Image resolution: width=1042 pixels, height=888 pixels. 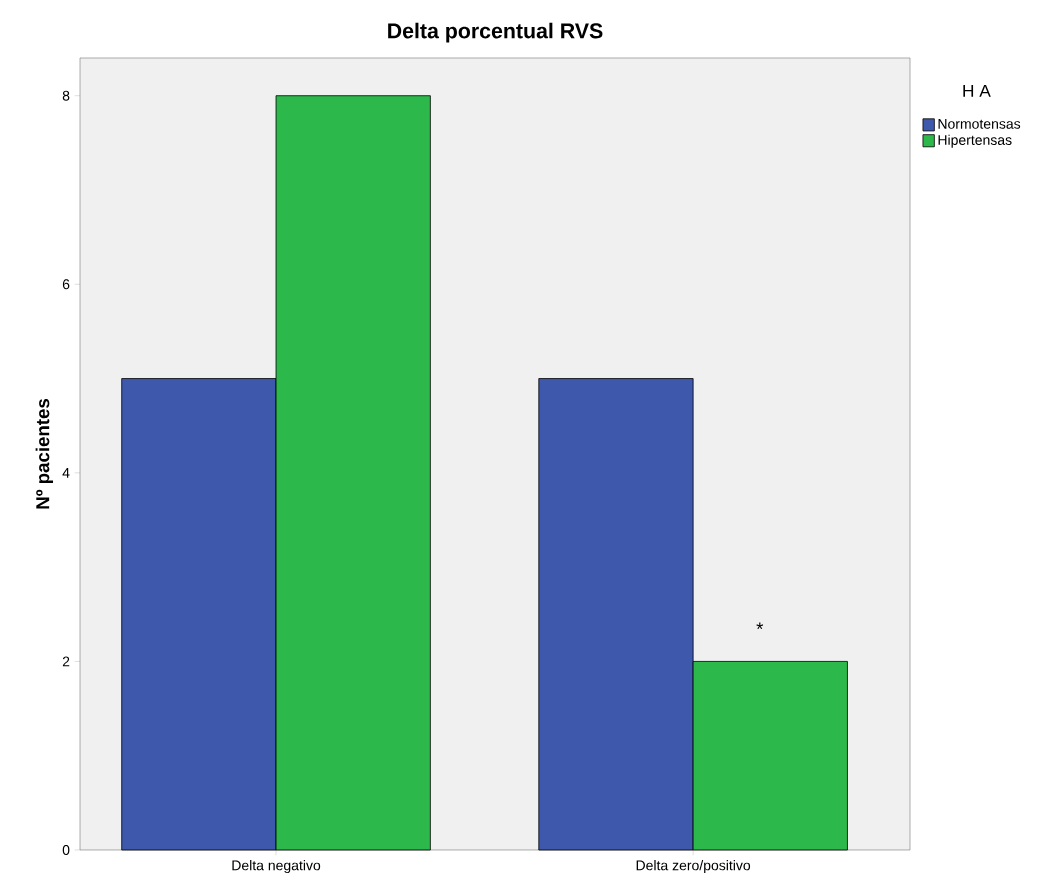 What do you see at coordinates (66, 850) in the screenshot?
I see `y-tick-label: 0` at bounding box center [66, 850].